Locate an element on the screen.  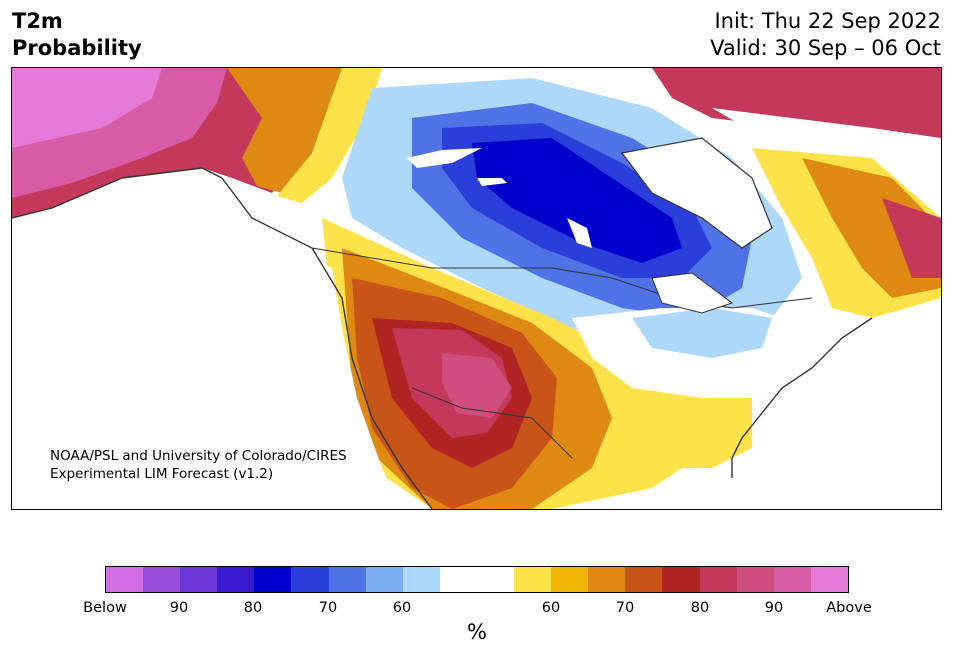
colorbar-tick-label: Below is located at coordinates (105, 608).